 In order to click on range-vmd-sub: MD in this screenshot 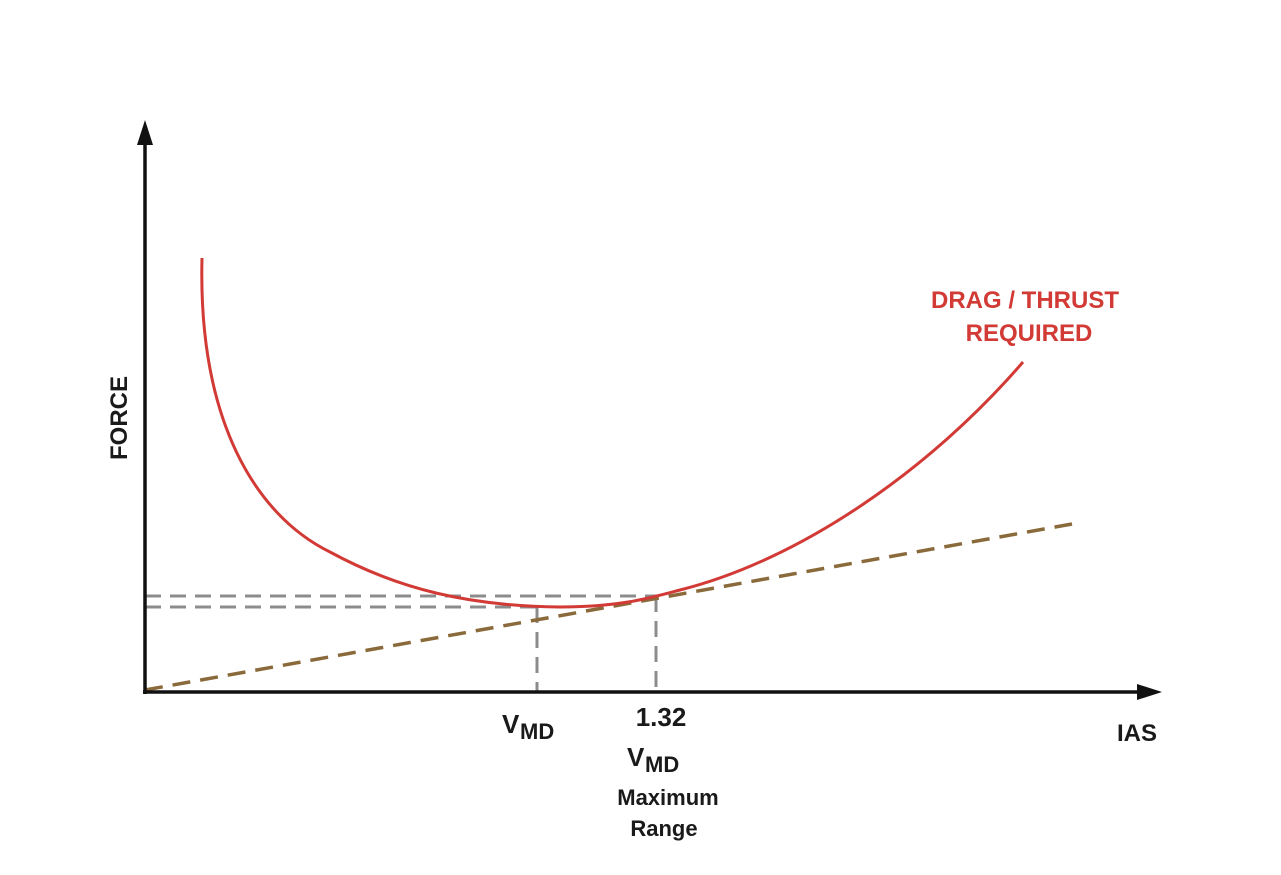, I will do `click(662, 764)`.